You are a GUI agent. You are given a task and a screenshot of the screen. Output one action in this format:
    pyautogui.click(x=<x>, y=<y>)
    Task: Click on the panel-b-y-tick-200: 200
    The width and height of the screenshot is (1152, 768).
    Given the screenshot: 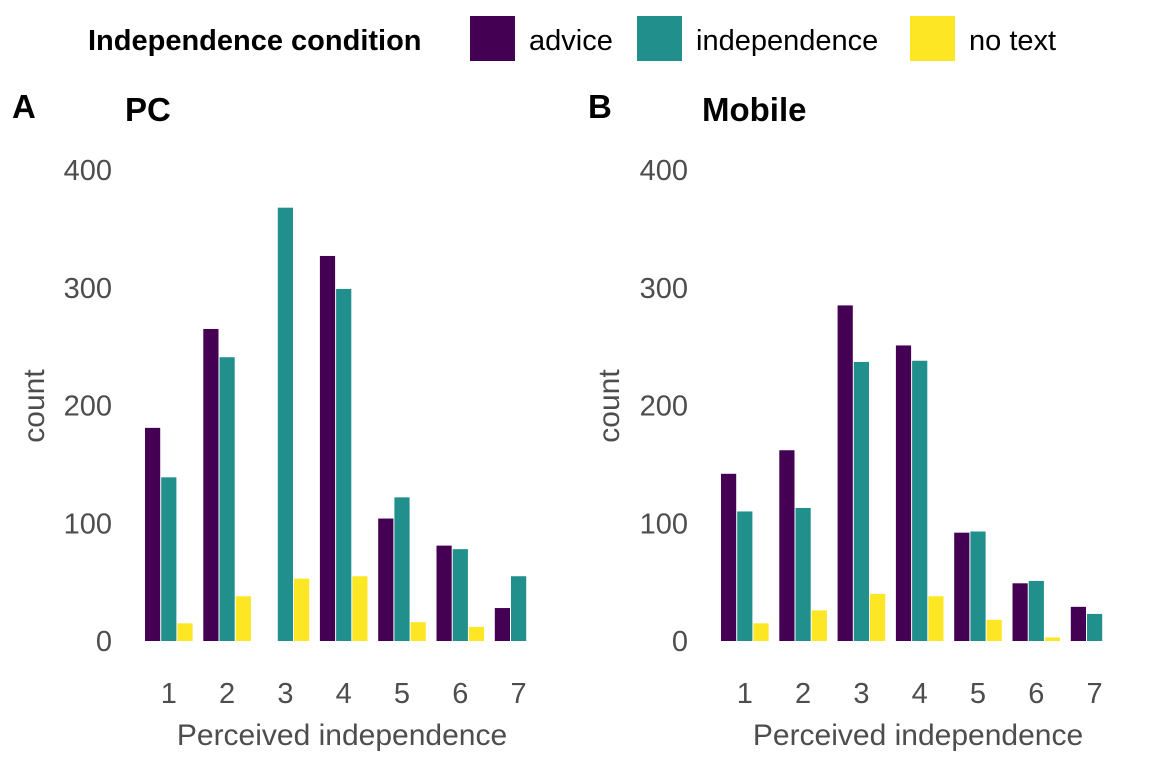 What is the action you would take?
    pyautogui.click(x=664, y=407)
    